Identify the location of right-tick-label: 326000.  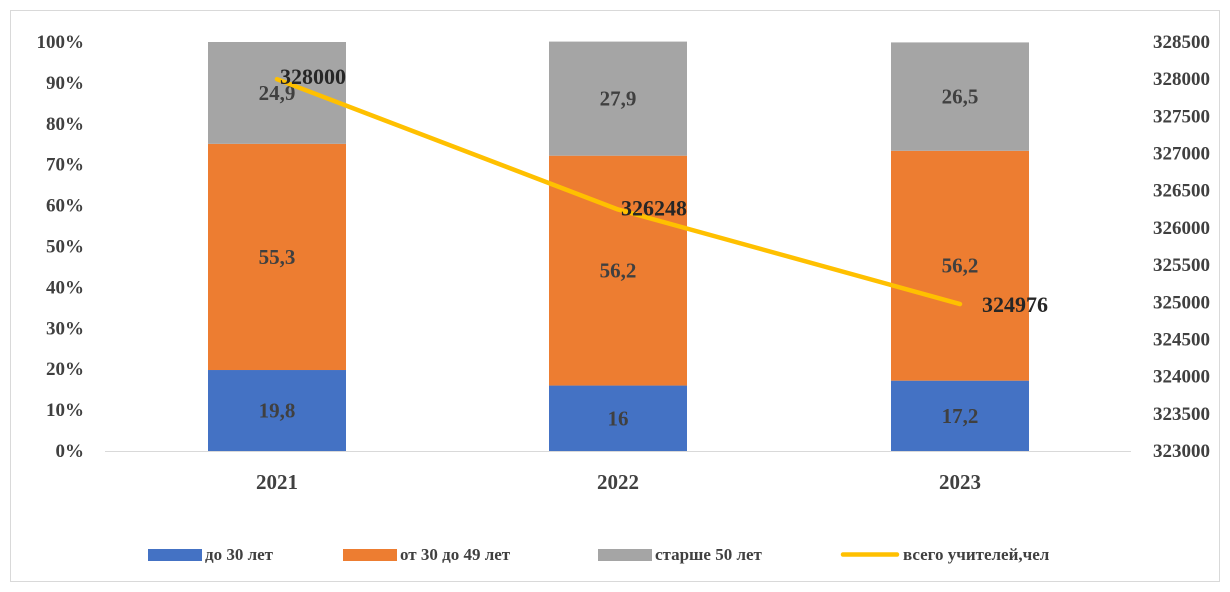
(1181, 228).